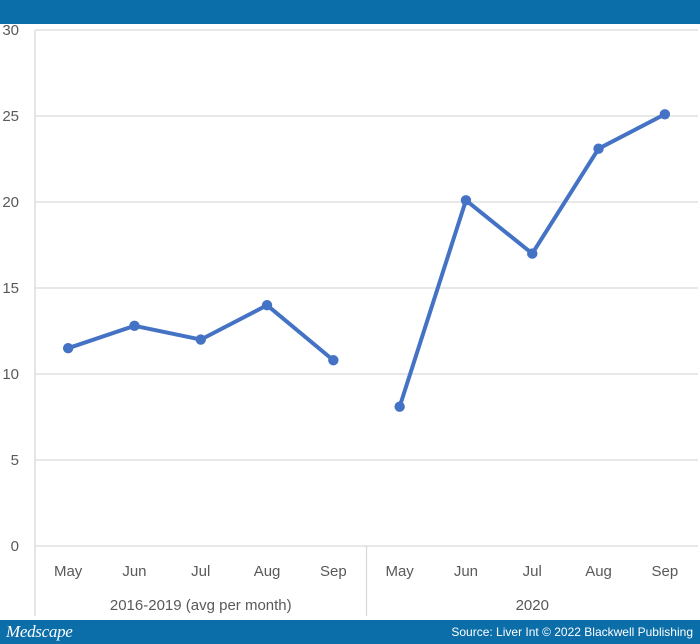 This screenshot has width=700, height=644. Describe the element at coordinates (267, 571) in the screenshot. I see `x-tick-label-aug-group1: Aug` at that location.